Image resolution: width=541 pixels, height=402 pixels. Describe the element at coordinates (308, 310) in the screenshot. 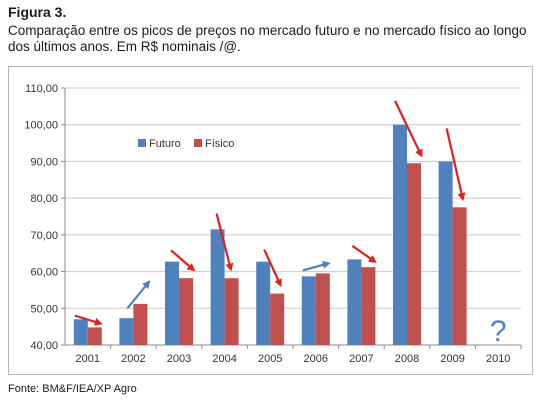

I see `bar-futuro-2006` at that location.